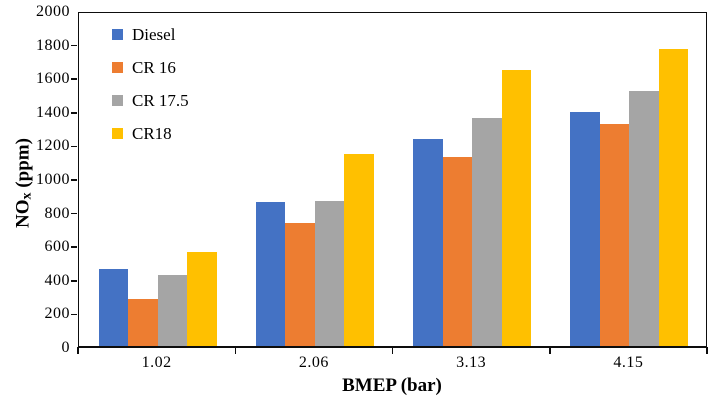 The height and width of the screenshot is (409, 715). Describe the element at coordinates (487, 232) in the screenshot. I see `bar-cr-17.5-3.13` at that location.